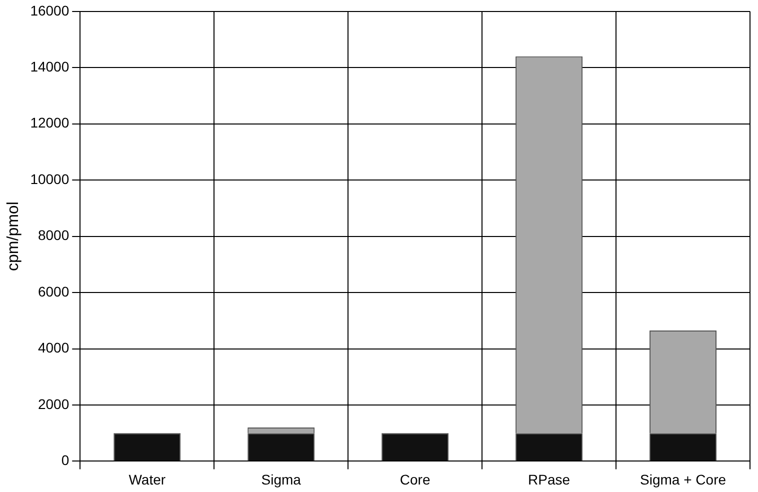 The height and width of the screenshot is (492, 758). Describe the element at coordinates (415, 479) in the screenshot. I see `x-tick-label: Core` at that location.